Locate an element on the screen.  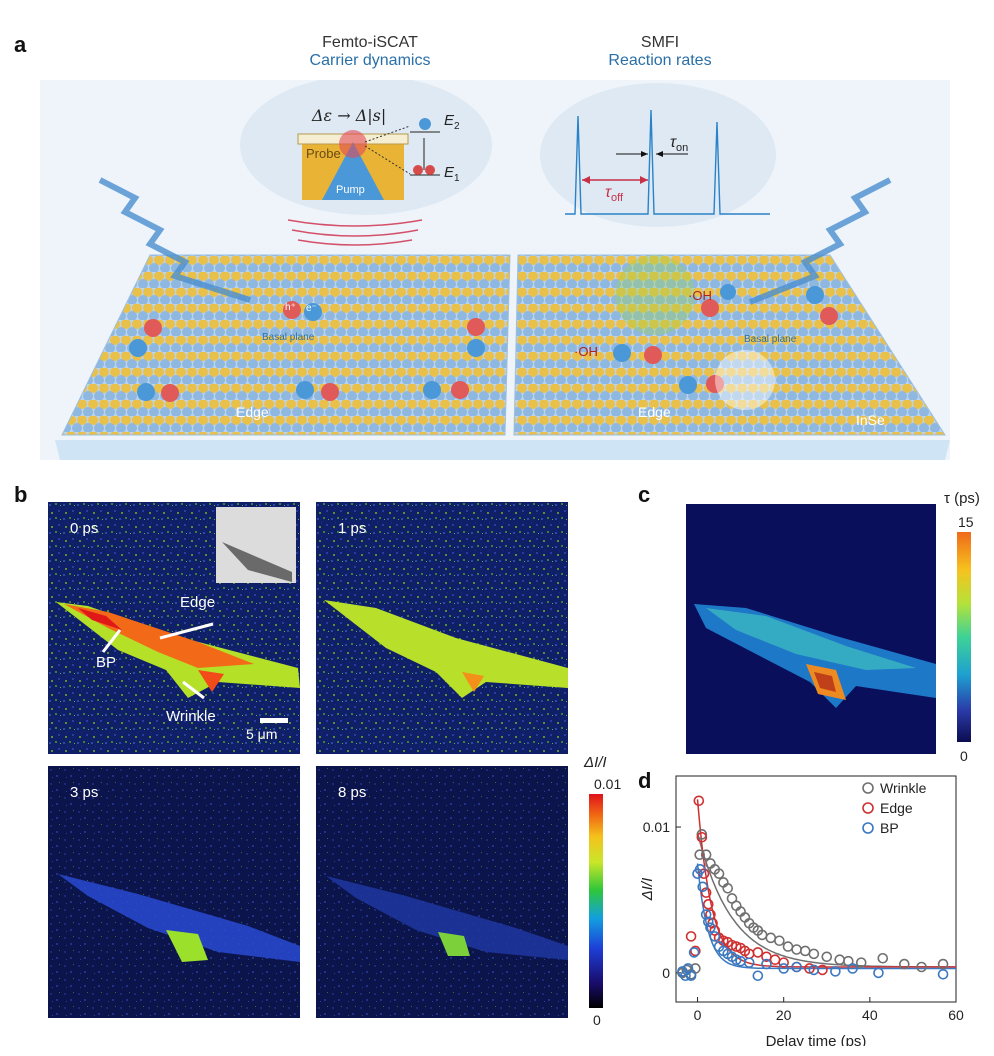
panel-d-letter: d is located at coordinates (645, 780).